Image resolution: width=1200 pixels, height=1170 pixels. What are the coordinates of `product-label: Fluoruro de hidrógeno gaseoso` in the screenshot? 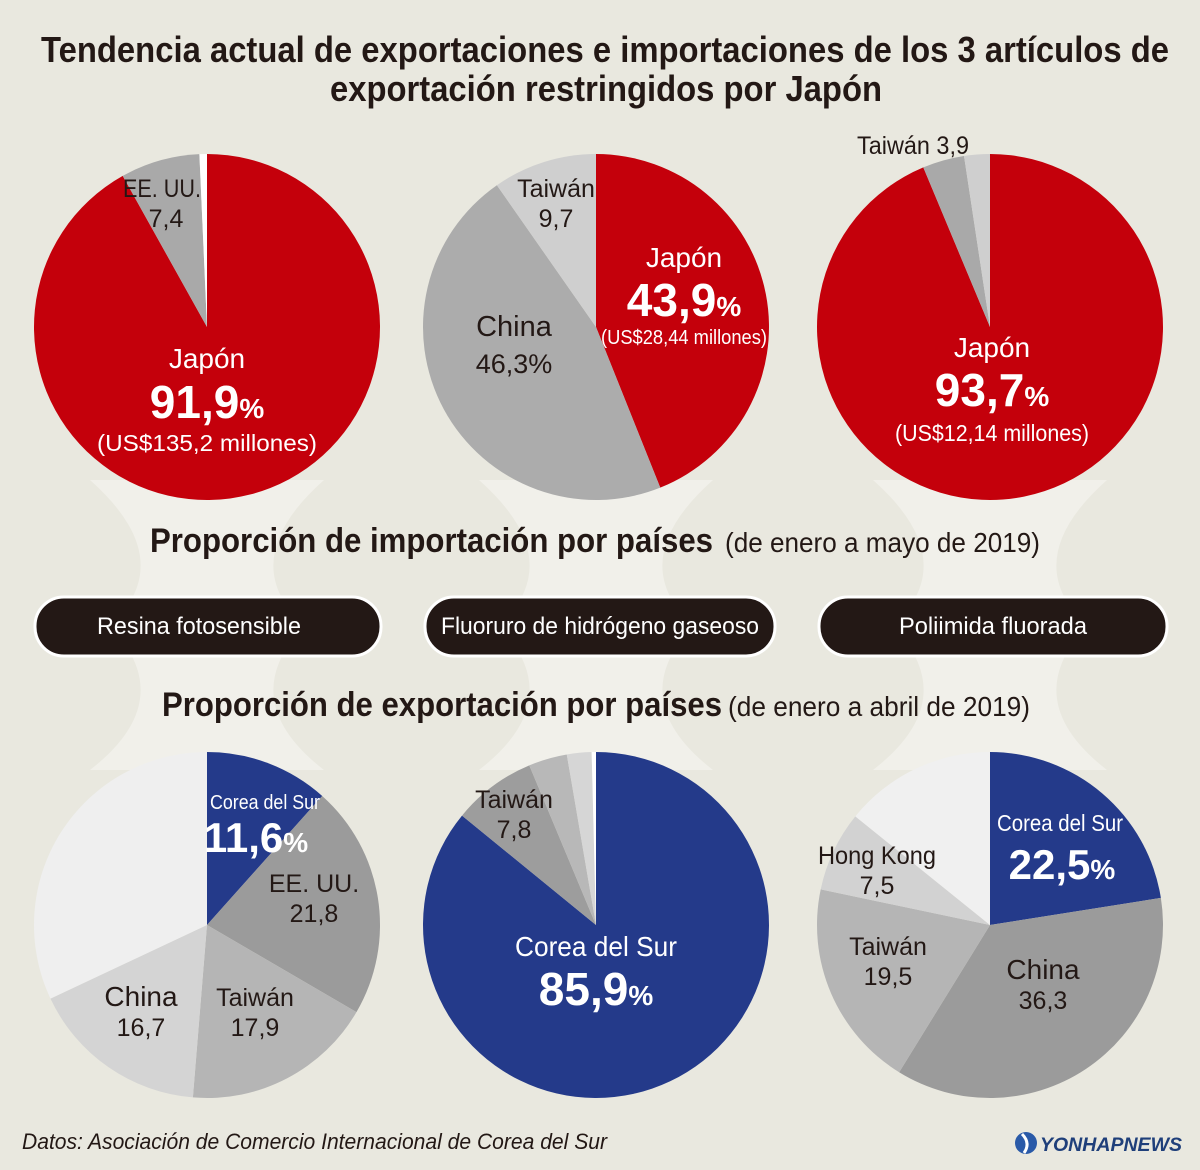 It's located at (600, 626).